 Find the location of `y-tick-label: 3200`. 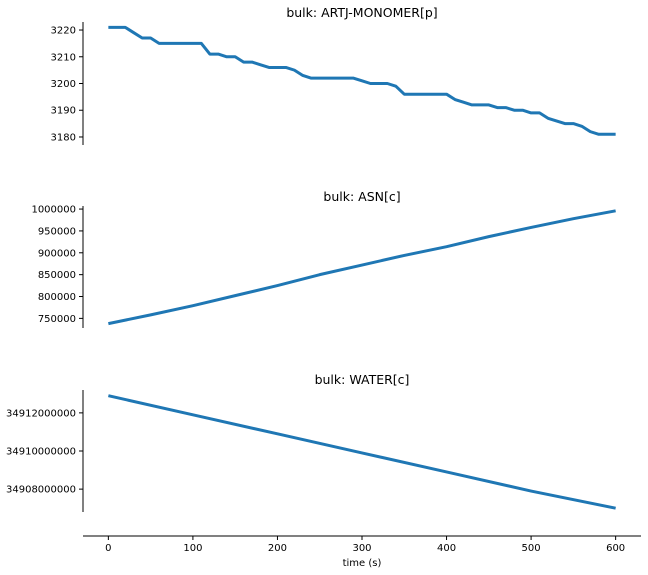

y-tick-label: 3200 is located at coordinates (63, 84).